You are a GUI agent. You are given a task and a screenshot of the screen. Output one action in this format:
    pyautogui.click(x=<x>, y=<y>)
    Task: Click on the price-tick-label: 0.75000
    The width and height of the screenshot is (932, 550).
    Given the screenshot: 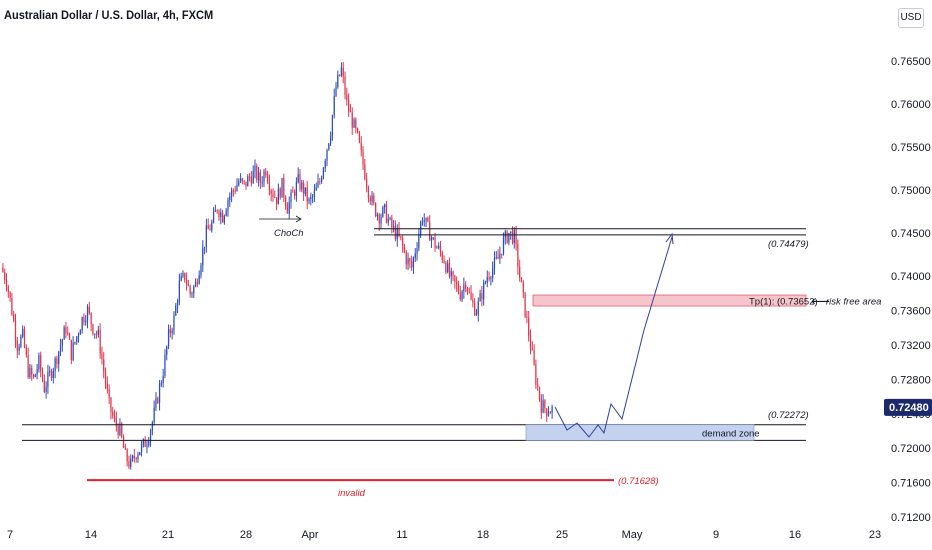 What is the action you would take?
    pyautogui.click(x=911, y=191)
    